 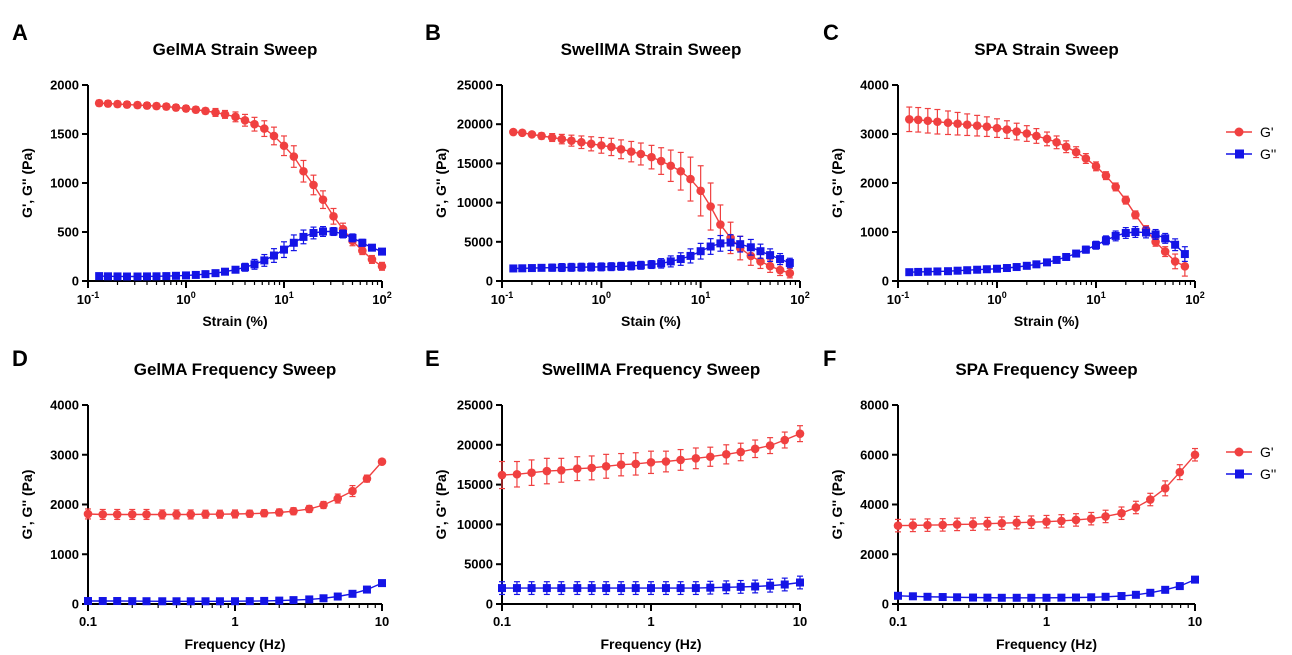 What do you see at coordinates (75, 604) in the screenshot?
I see `y-tick-label: 0` at bounding box center [75, 604].